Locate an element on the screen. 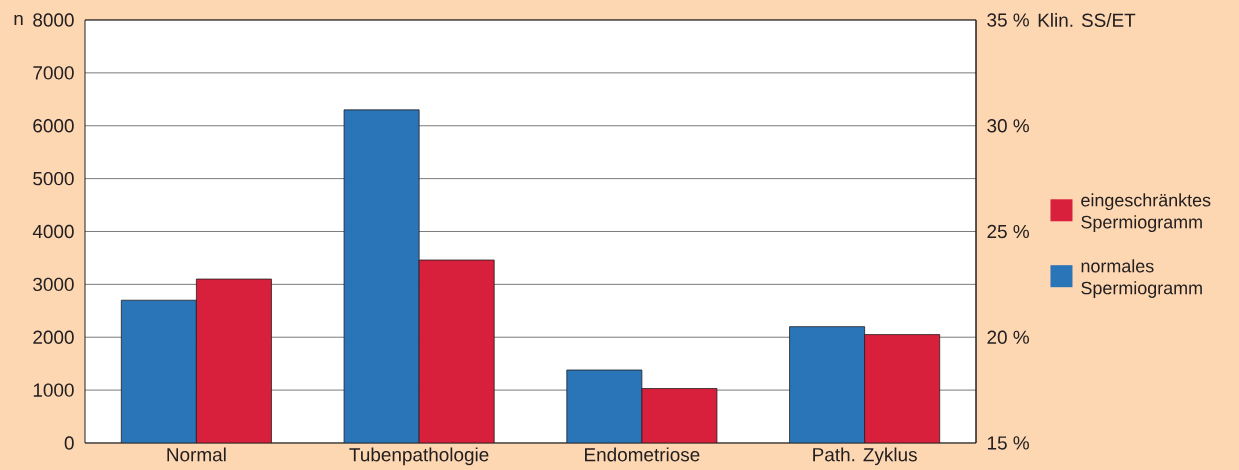  y-tick-label: 1000 is located at coordinates (53, 390).